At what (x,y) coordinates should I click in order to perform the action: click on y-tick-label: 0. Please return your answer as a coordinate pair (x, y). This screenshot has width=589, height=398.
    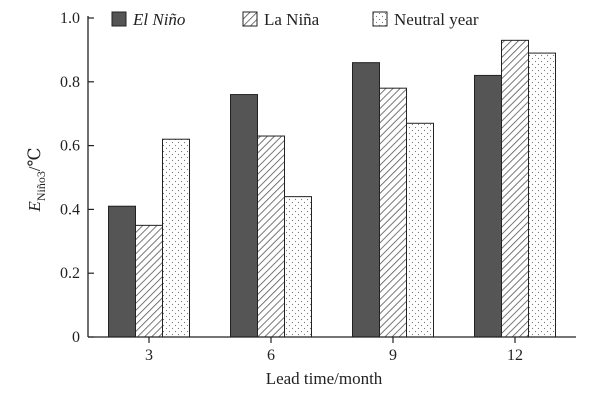
    Looking at the image, I should click on (76, 337).